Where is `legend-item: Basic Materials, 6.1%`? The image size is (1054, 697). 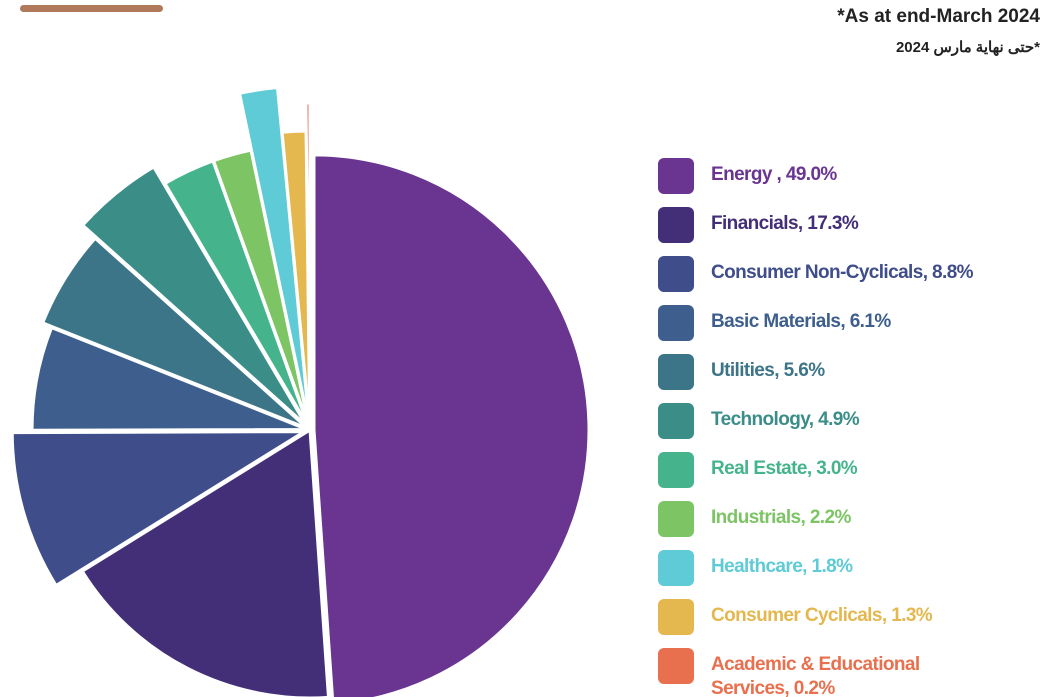 legend-item: Basic Materials, 6.1% is located at coordinates (834, 329).